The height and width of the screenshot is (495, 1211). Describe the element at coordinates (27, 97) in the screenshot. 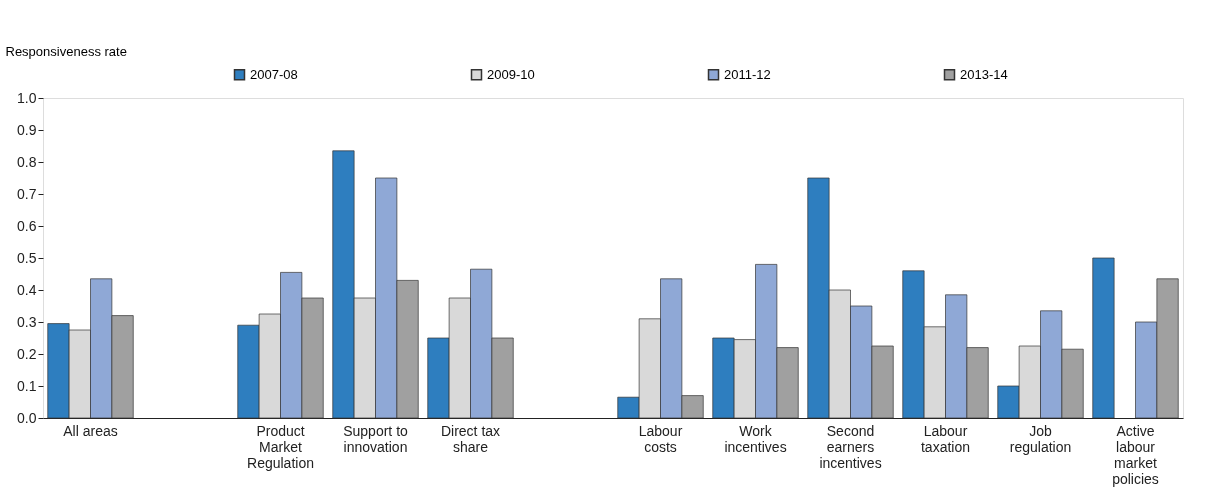

I see `y-tick-label: 1.0` at that location.